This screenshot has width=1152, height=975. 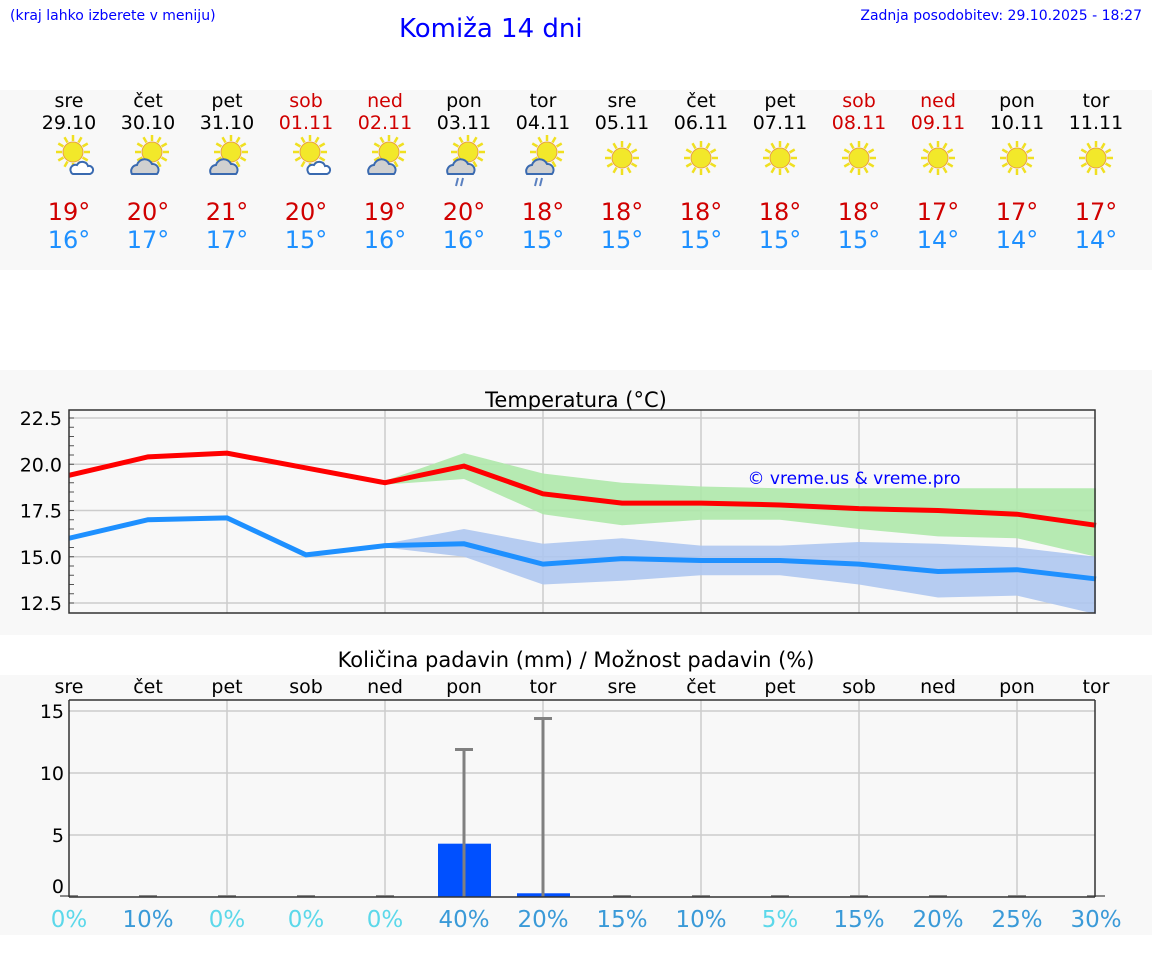 I want to click on y-tick-label: 15, so click(x=52, y=712).